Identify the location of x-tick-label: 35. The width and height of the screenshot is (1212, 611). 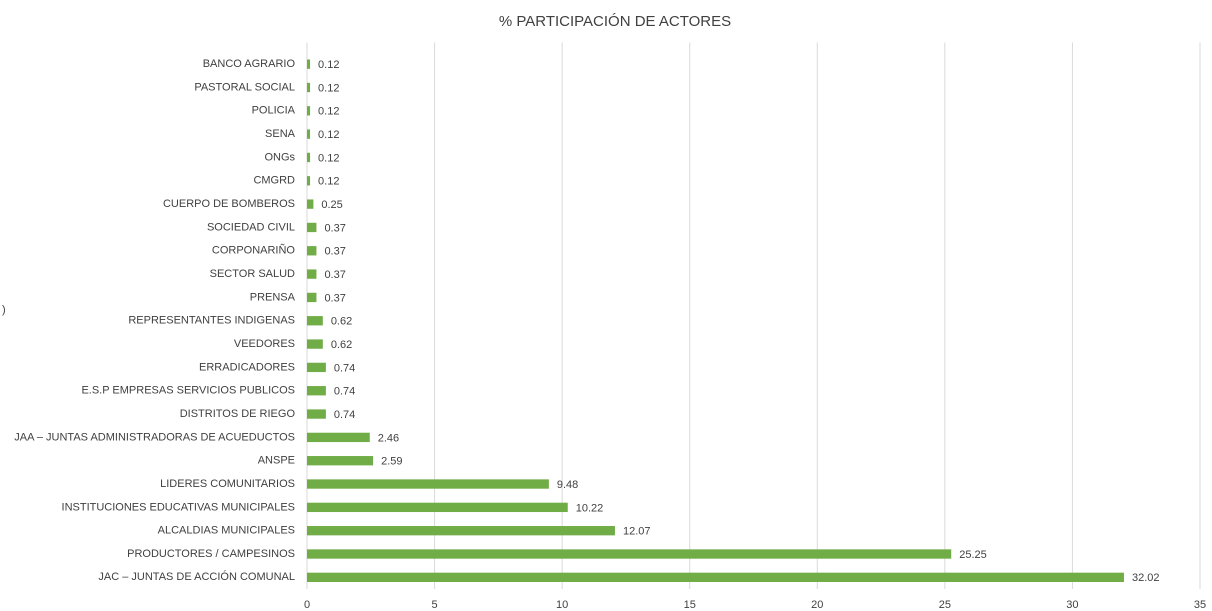
(1200, 605).